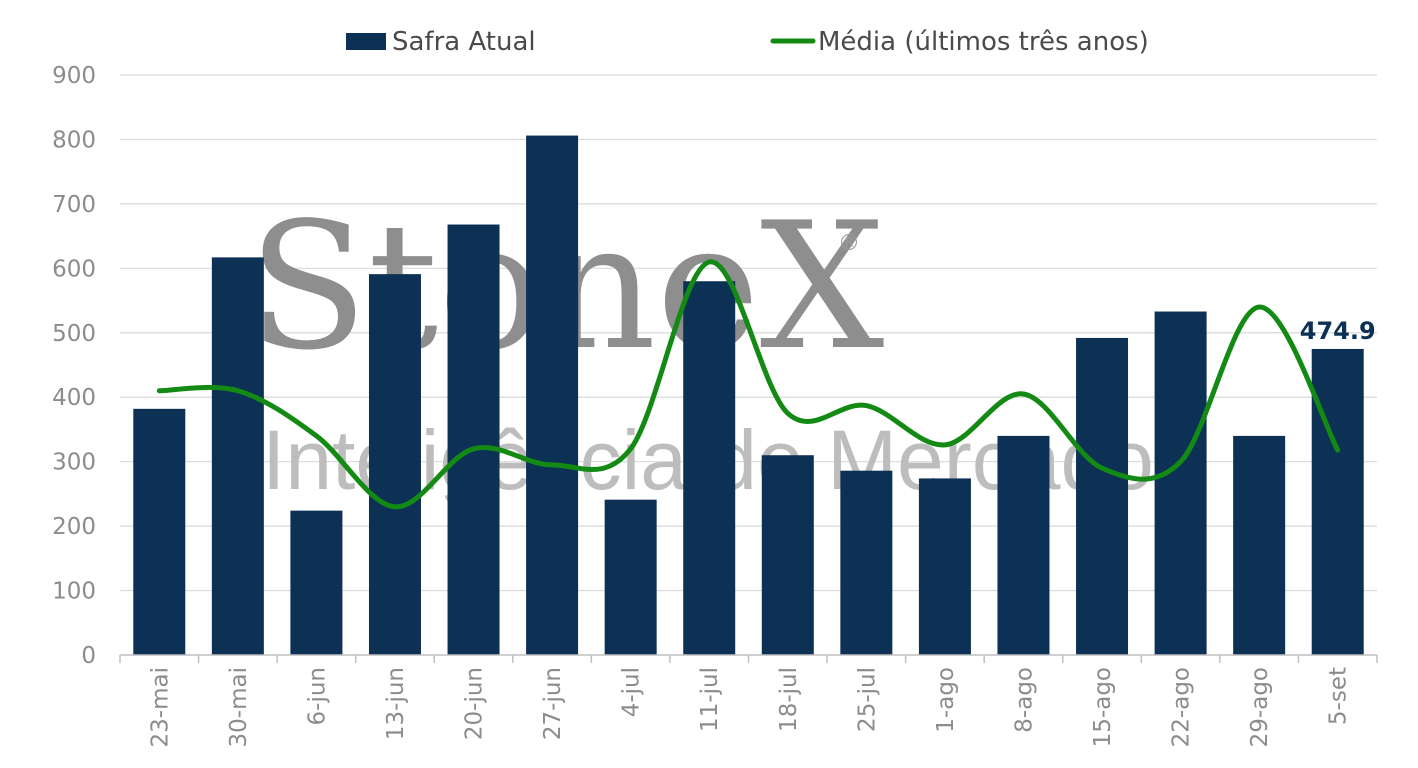 The height and width of the screenshot is (768, 1418). Describe the element at coordinates (396, 703) in the screenshot. I see `x-tick-label: 13-jun` at that location.